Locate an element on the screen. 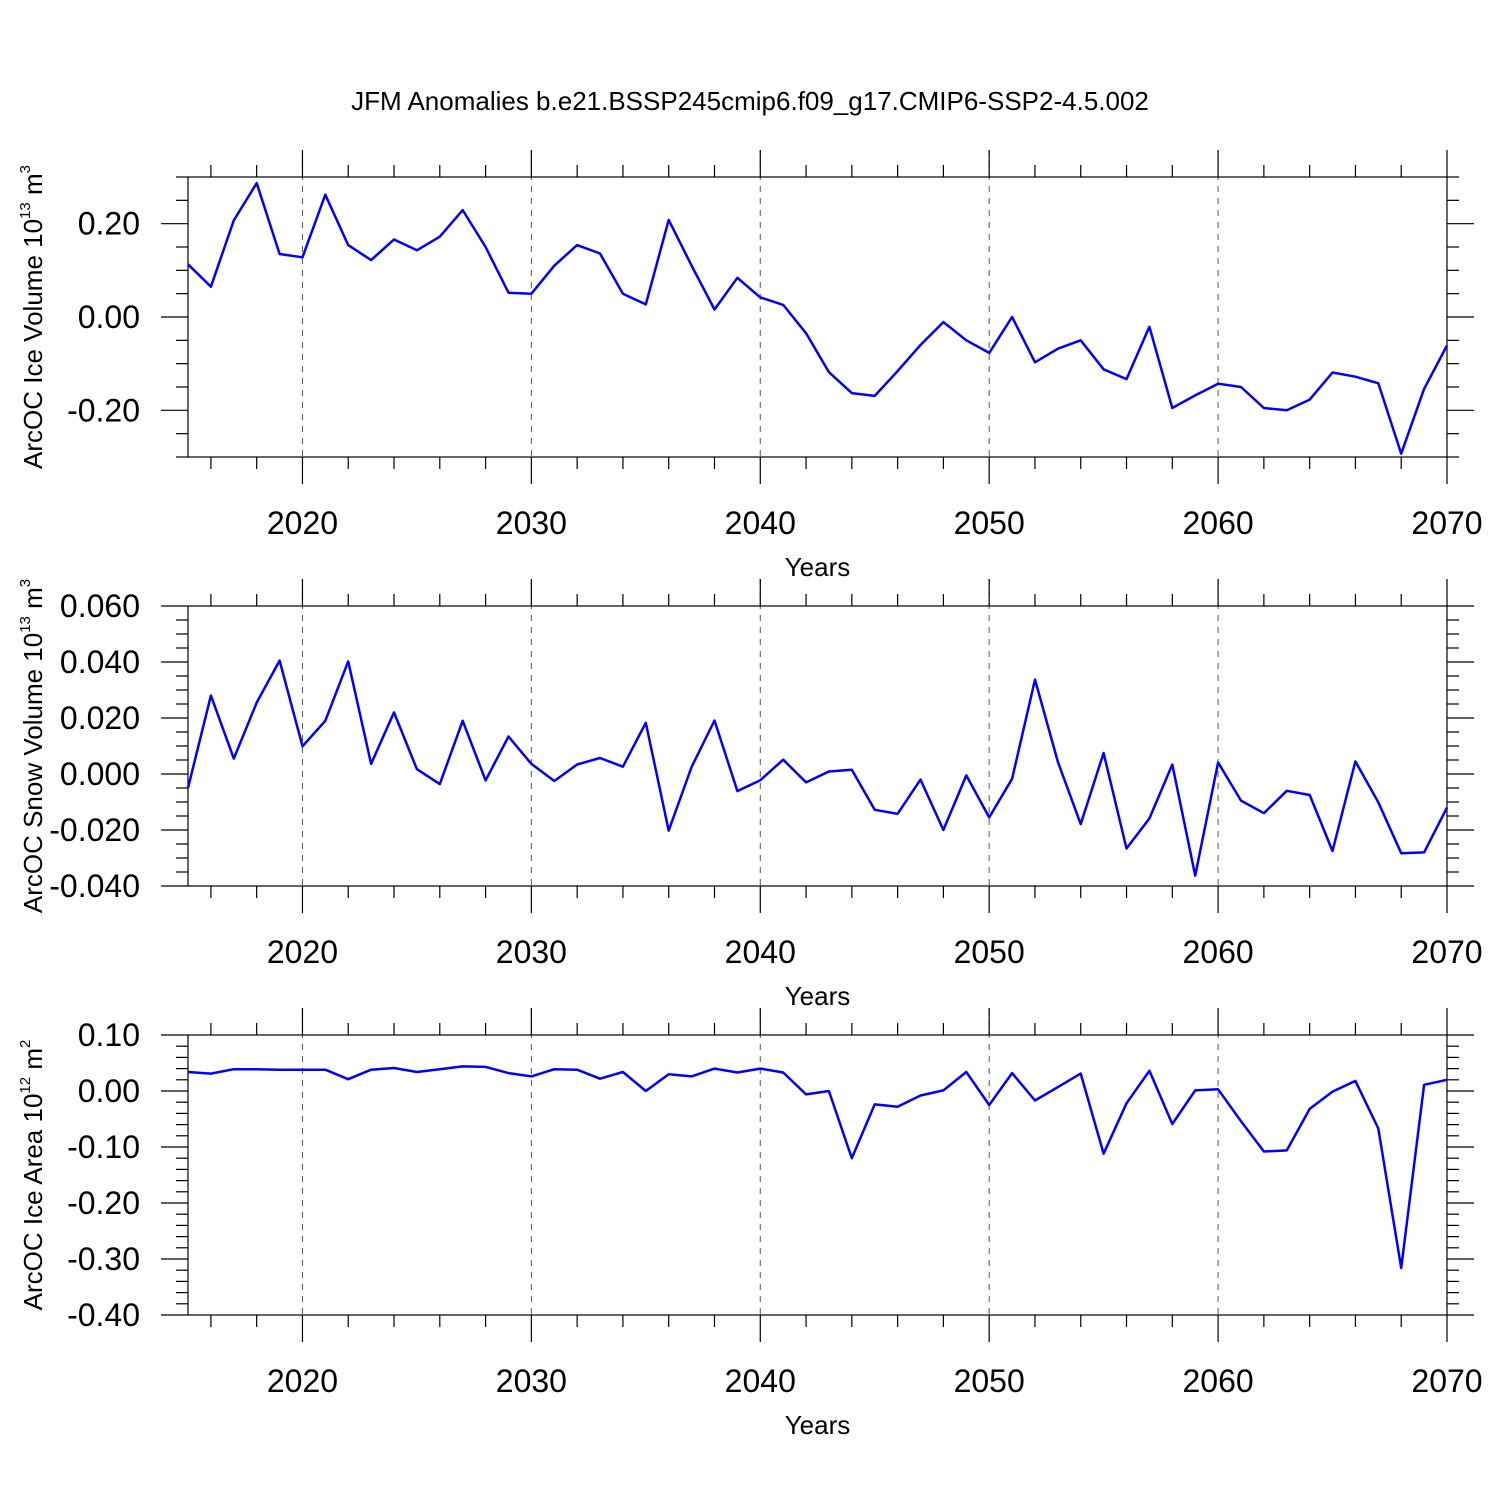 The image size is (1500, 1500). y-axis-label: ArcOC Snow Volume 1013 m3 is located at coordinates (32, 746).